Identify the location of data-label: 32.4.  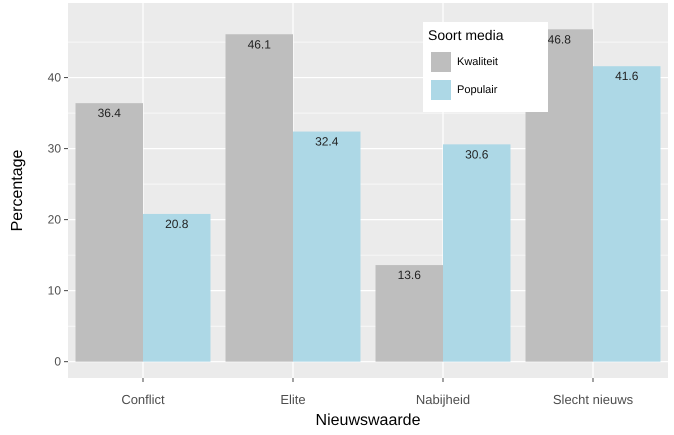
(327, 141).